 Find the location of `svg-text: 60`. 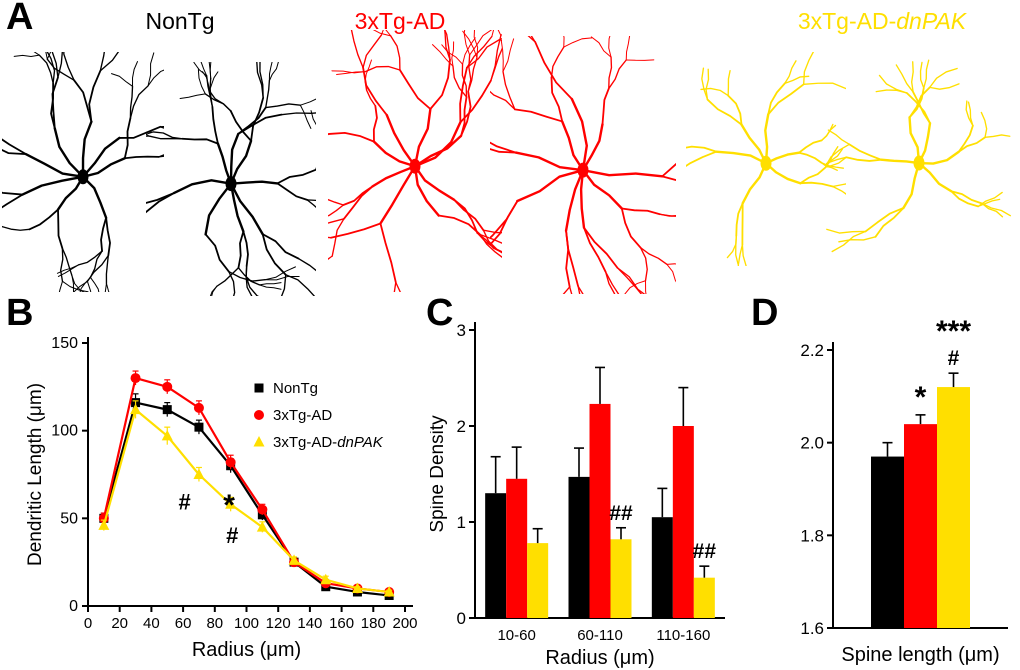

svg-text: 60 is located at coordinates (183, 623).